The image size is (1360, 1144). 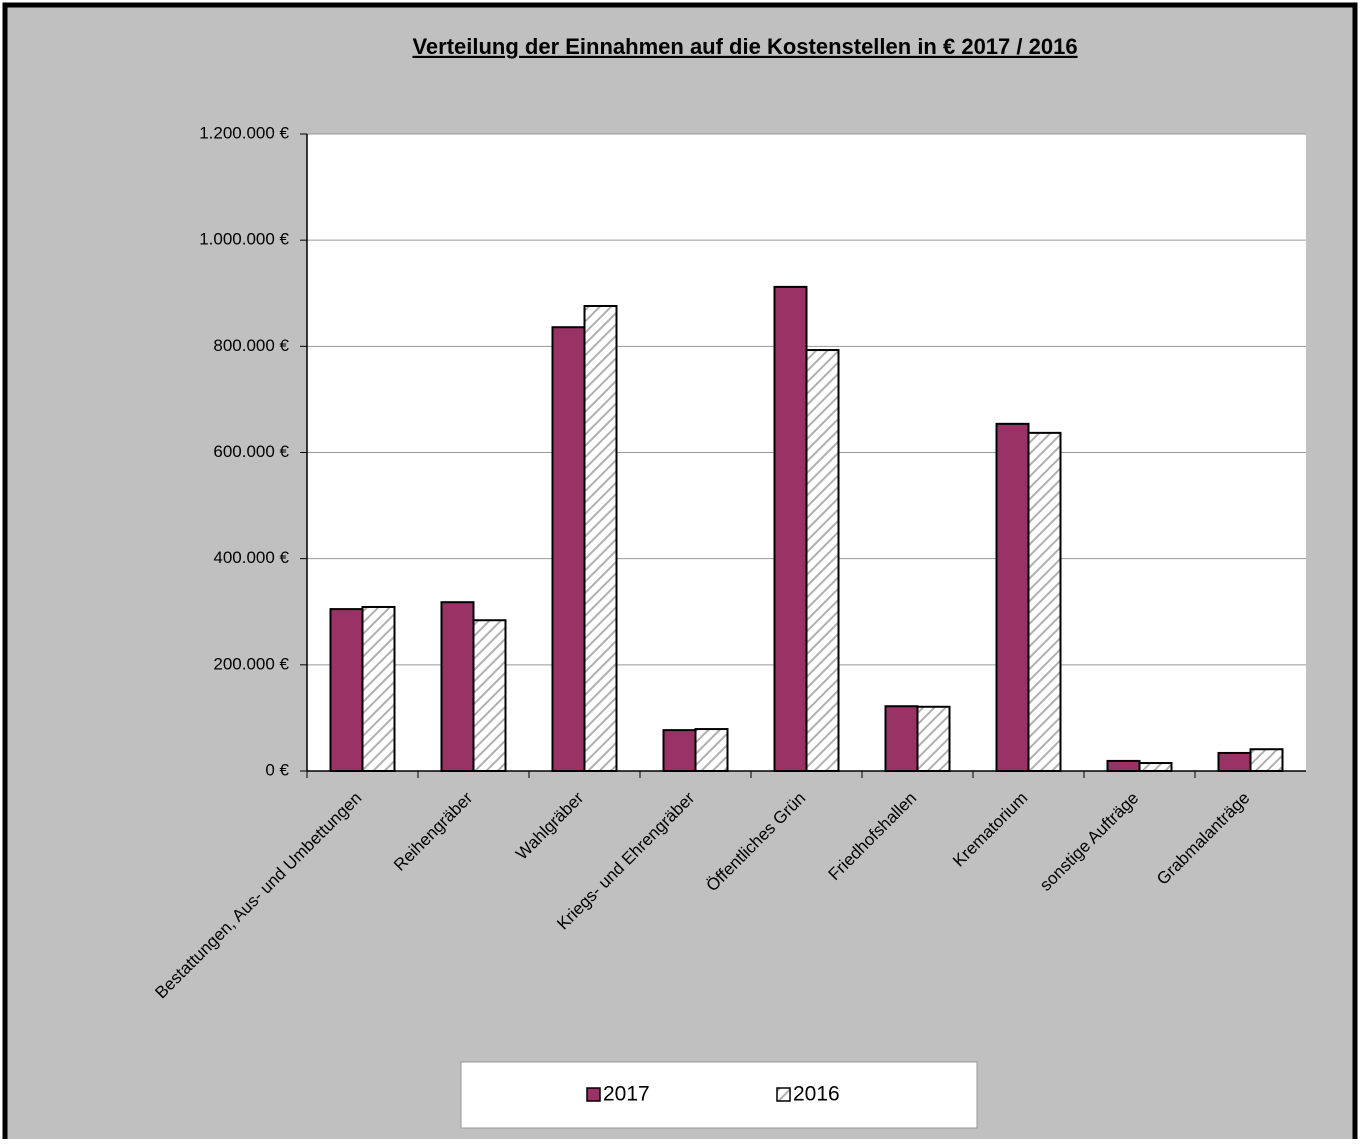 I want to click on y-tick-label: 800.000 €, so click(x=251, y=345).